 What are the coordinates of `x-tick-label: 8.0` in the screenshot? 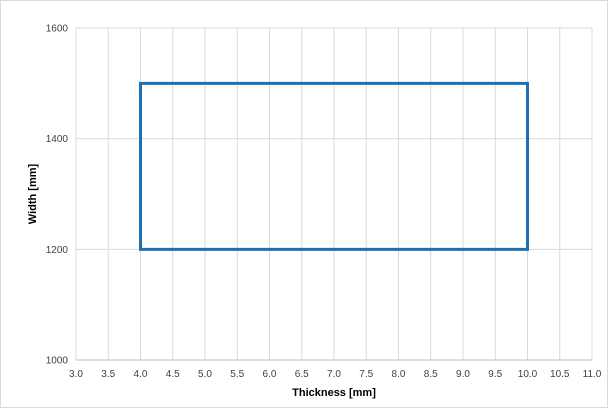 It's located at (399, 374).